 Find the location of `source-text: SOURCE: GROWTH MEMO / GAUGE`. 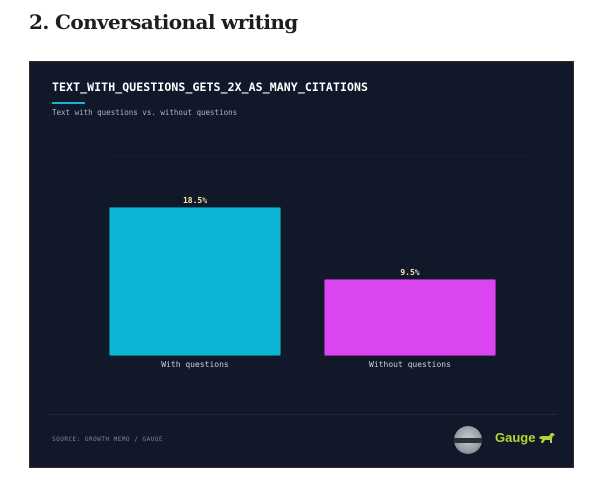

source-text: SOURCE: GROWTH MEMO / GAUGE is located at coordinates (108, 439).